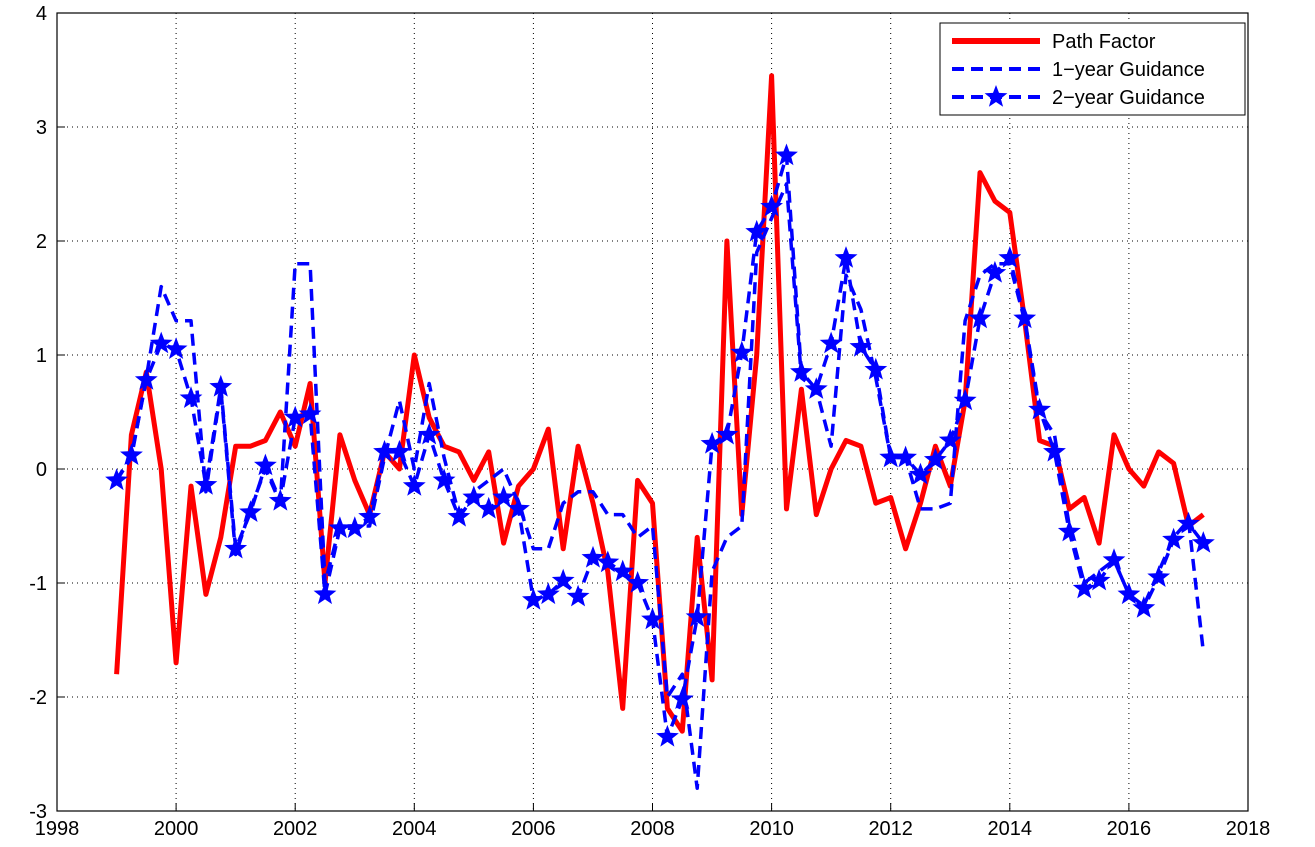 This screenshot has width=1315, height=847. What do you see at coordinates (1248, 829) in the screenshot?
I see `x-tick-label: 2018` at bounding box center [1248, 829].